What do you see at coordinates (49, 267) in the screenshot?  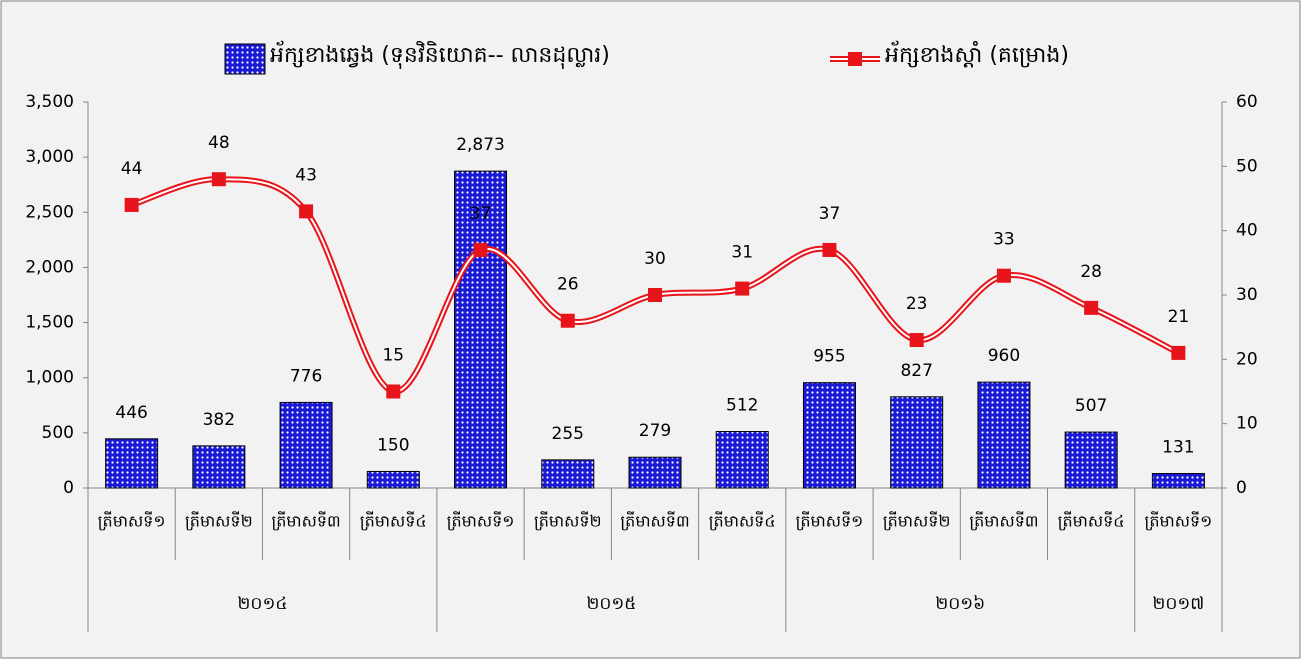 I see `y-tick-label: 2,000` at bounding box center [49, 267].